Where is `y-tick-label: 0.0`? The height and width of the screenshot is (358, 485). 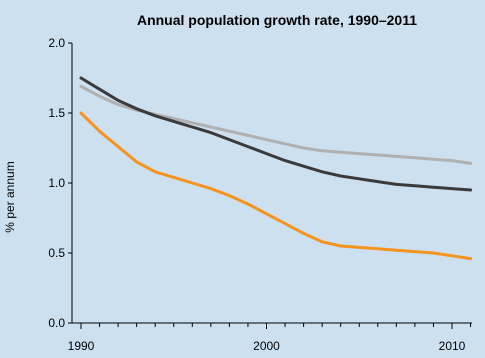 y-tick-label: 0.0 is located at coordinates (56, 323).